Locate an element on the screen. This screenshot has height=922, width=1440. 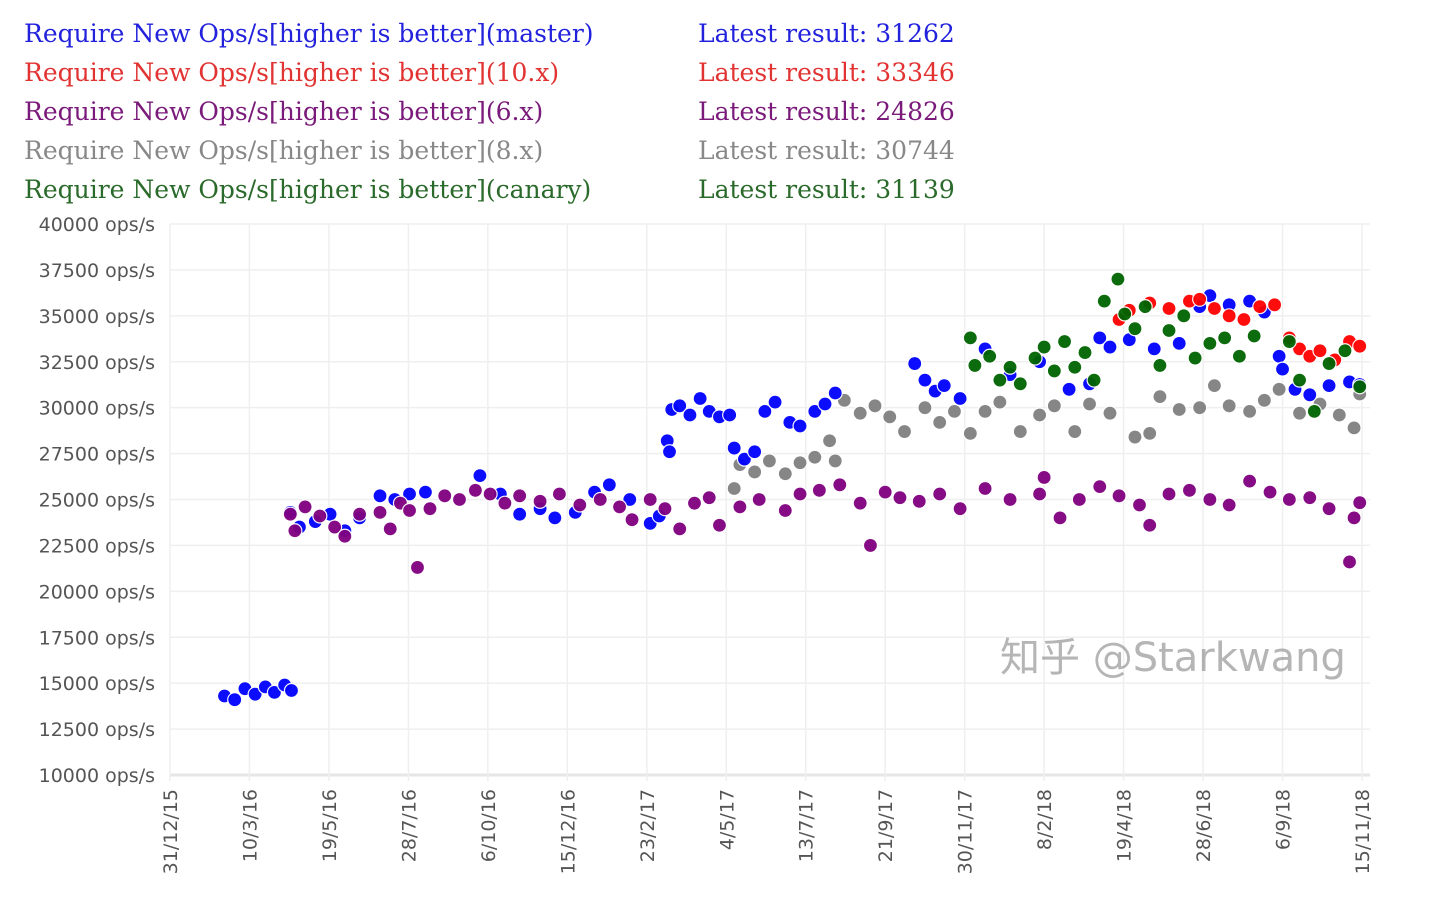
y-tick-label: 15000 ops/s is located at coordinates (97, 684).